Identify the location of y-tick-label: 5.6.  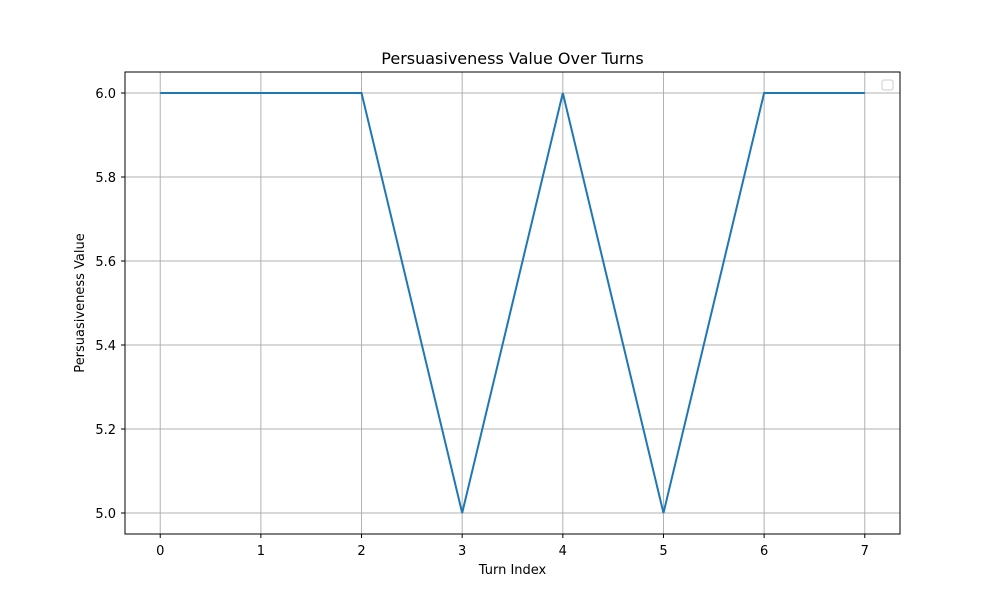
(105, 262).